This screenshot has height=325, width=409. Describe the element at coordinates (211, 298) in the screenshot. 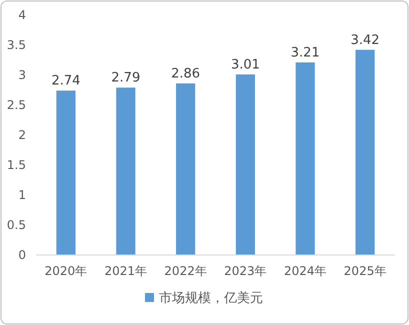

I see `legend-label: 市场规模，亿美元` at that location.